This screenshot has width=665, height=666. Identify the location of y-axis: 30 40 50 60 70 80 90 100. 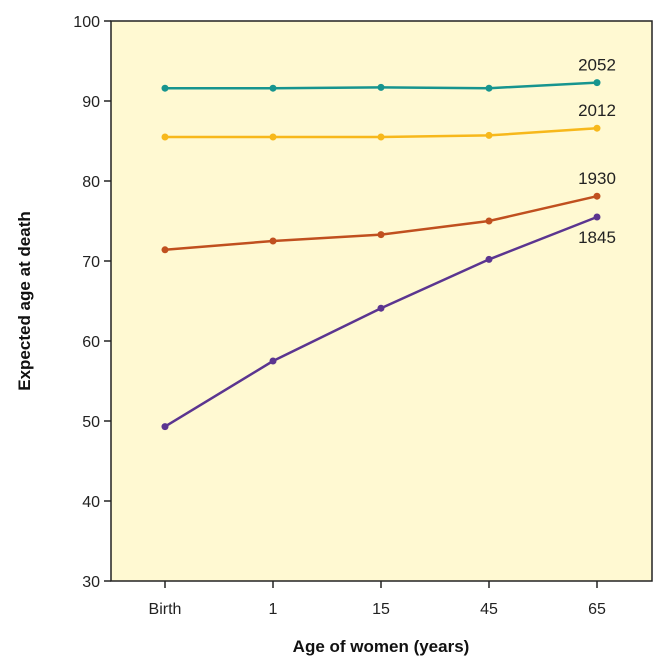
(92, 302).